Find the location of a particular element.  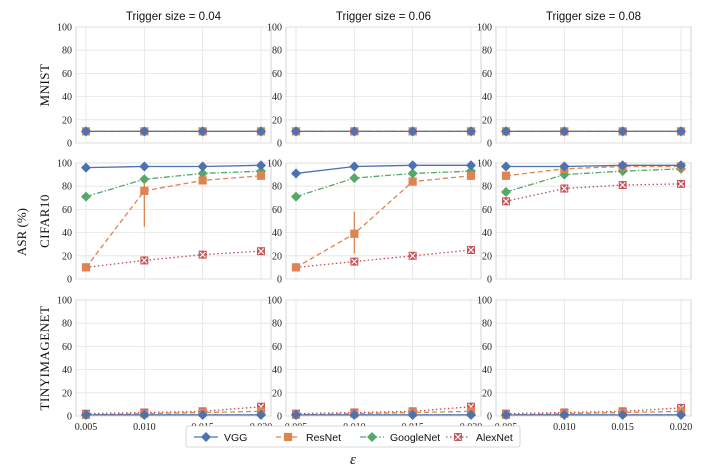

column-title-0: Trigger size = 0.04 is located at coordinates (174, 17).